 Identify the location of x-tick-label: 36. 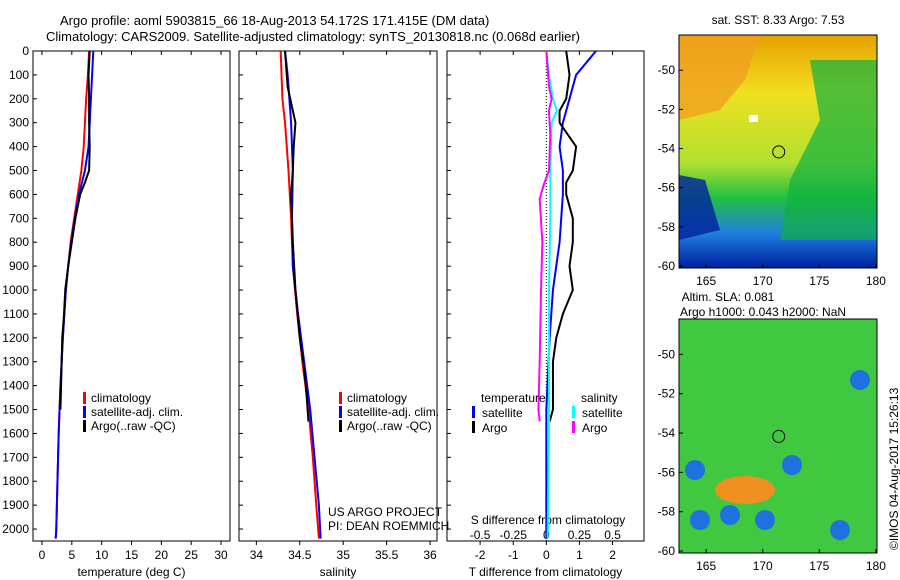
(430, 555).